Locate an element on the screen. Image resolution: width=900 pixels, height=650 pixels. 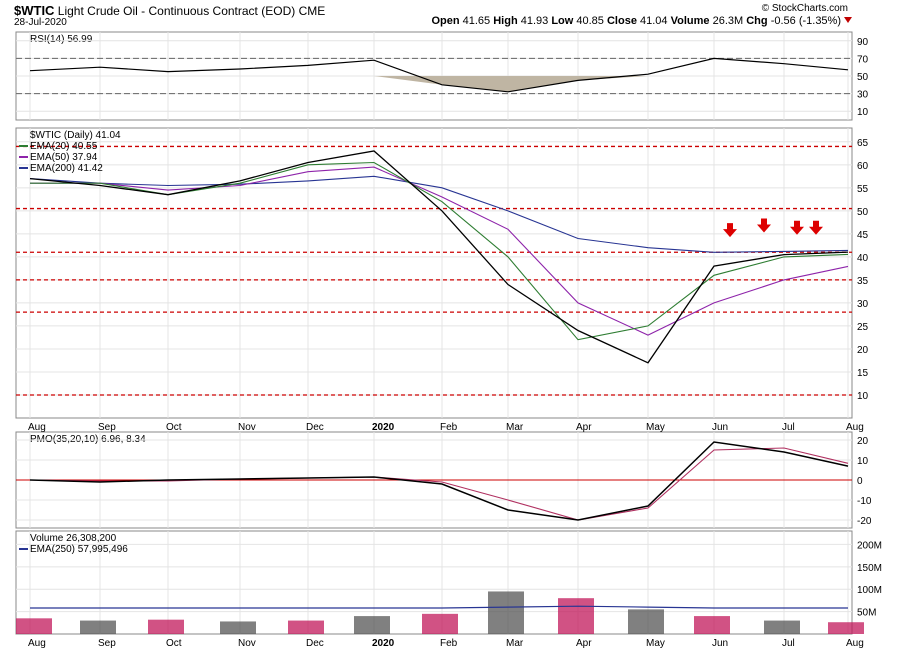
volume-x-tick-label-11: Jul is located at coordinates (788, 643).